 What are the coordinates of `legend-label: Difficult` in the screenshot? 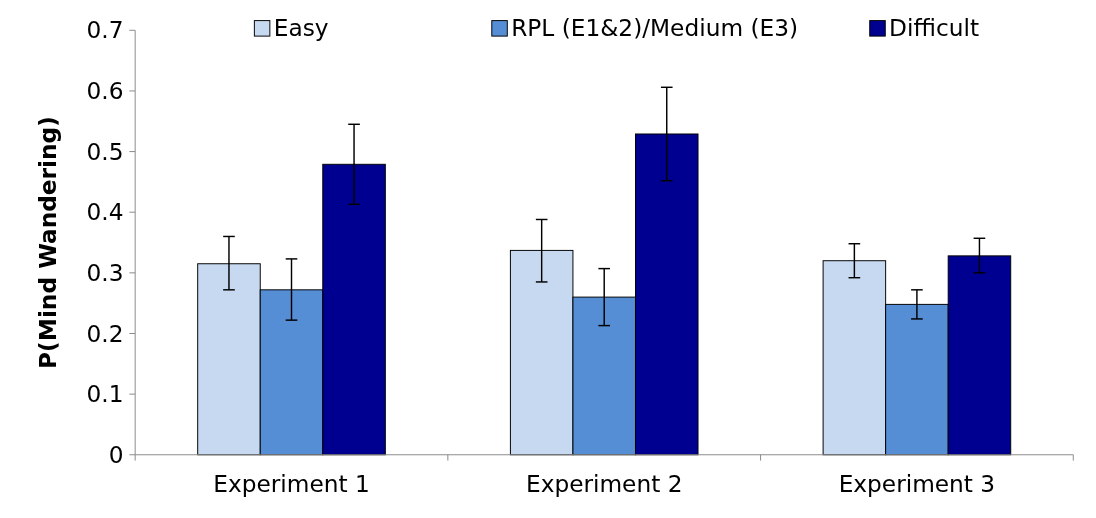 It's located at (934, 28).